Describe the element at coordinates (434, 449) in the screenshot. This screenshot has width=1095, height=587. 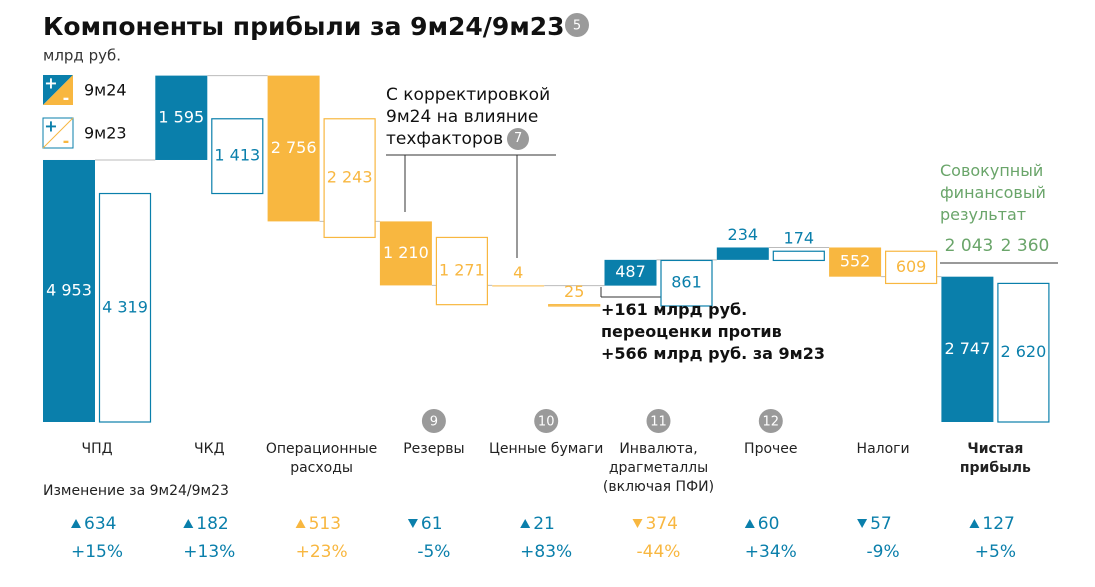
I see `category-label: Резервы` at that location.